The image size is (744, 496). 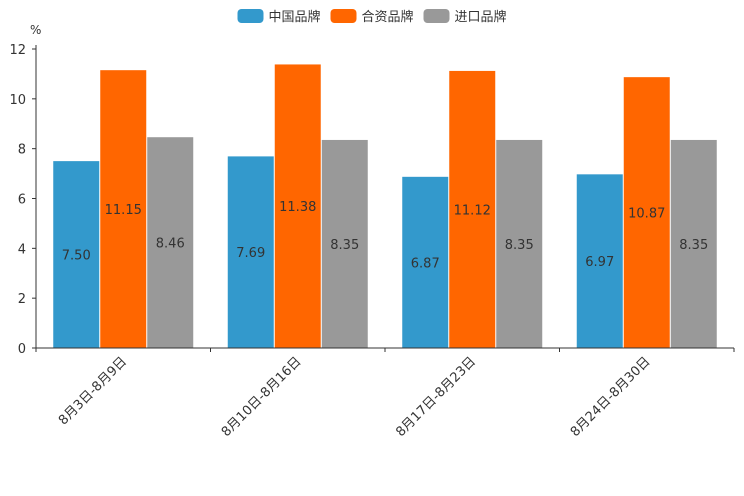 I want to click on data-label: 8.46, so click(x=170, y=244).